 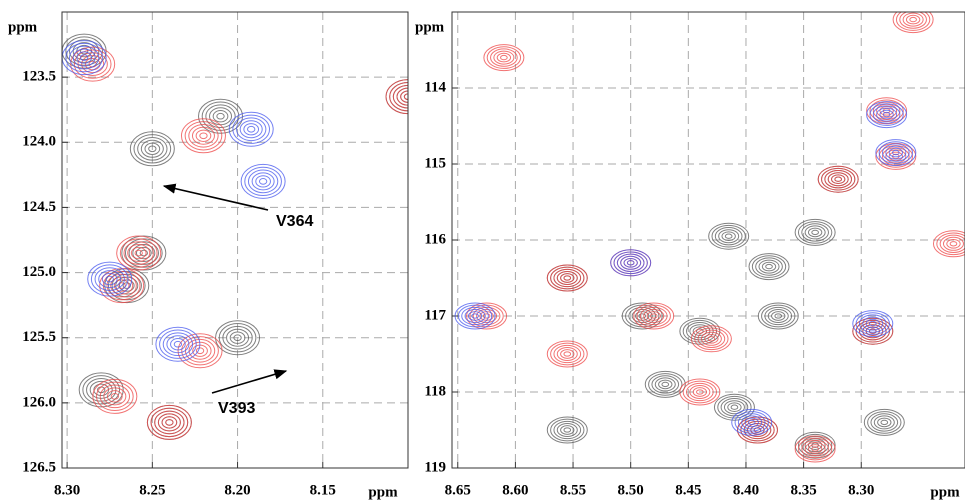 I want to click on annotation: V393, so click(x=236, y=408).